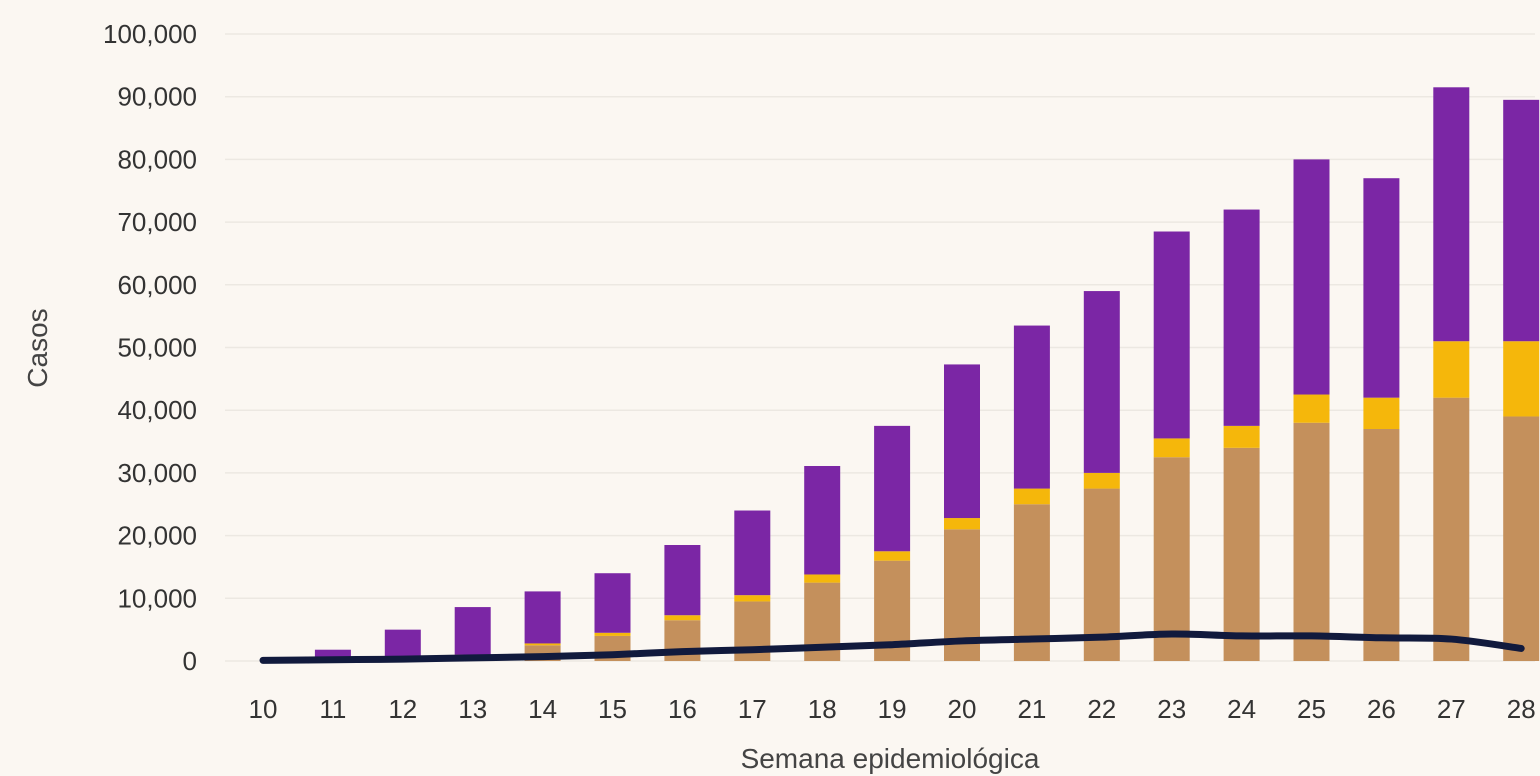  What do you see at coordinates (157, 97) in the screenshot?
I see `y-tick-label: 90,000` at bounding box center [157, 97].